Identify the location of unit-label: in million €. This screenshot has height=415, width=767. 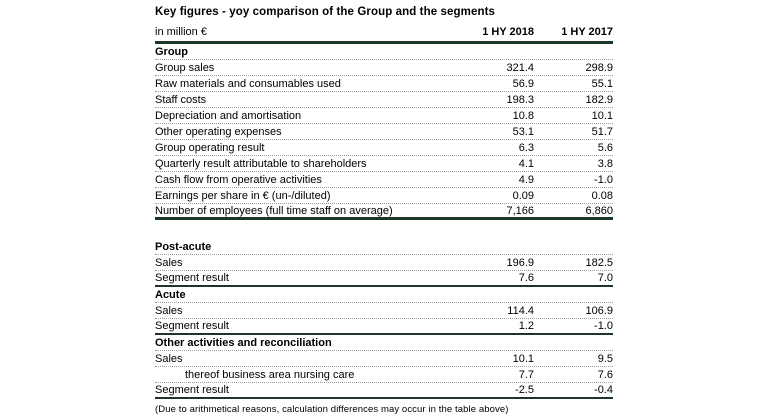
(181, 32).